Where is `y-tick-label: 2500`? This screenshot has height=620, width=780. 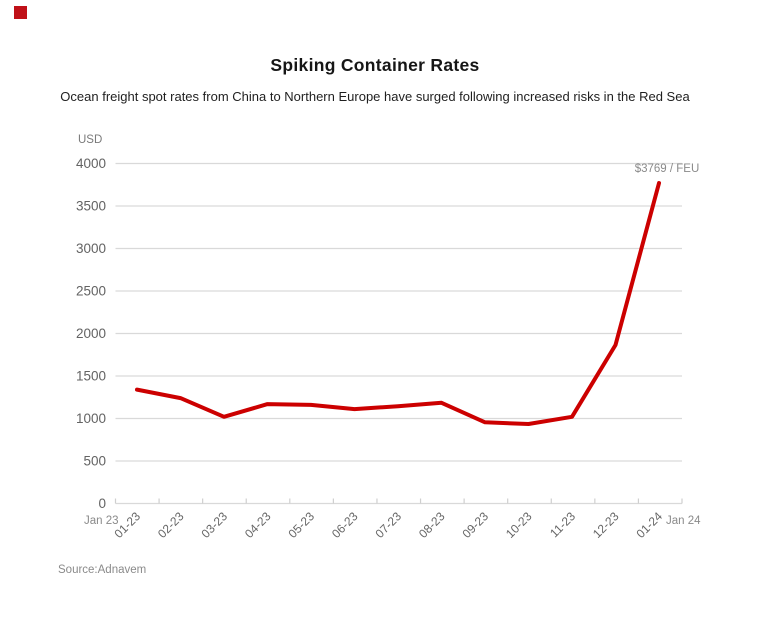
y-tick-label: 2500 is located at coordinates (91, 291).